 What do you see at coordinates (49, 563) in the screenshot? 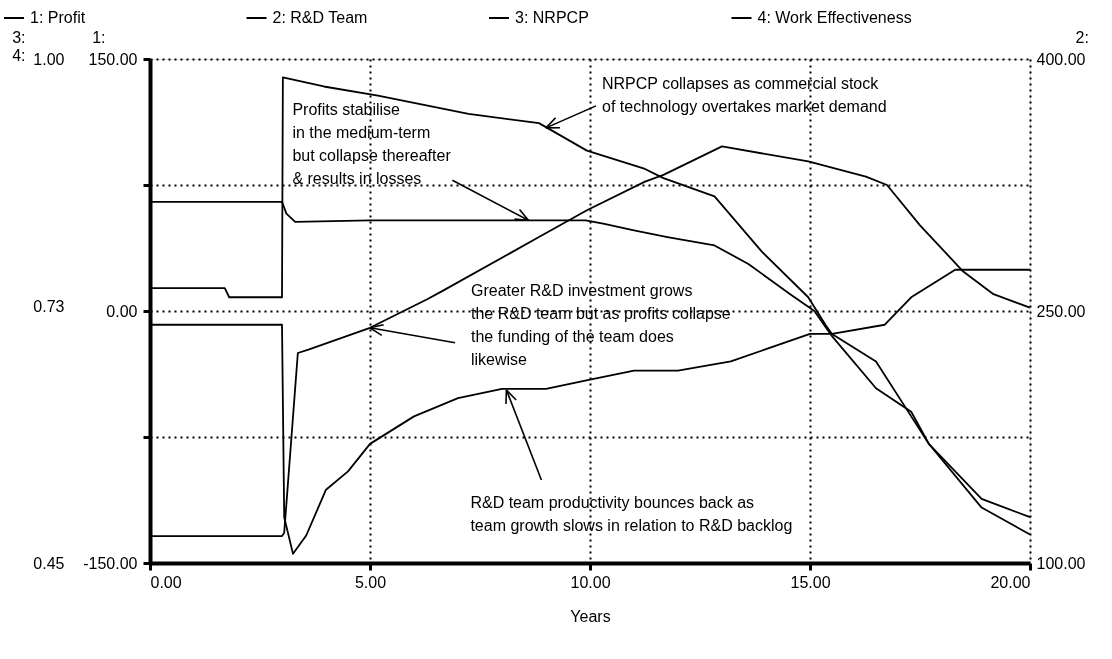
I see `y3-tick-label: 0.45` at bounding box center [49, 563].